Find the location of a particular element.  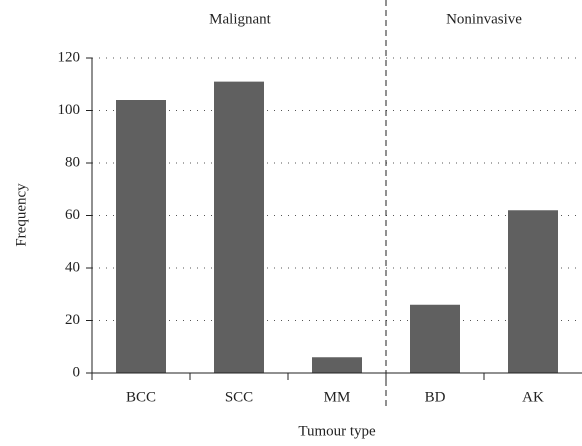

x-tick-label: SCC is located at coordinates (239, 397).